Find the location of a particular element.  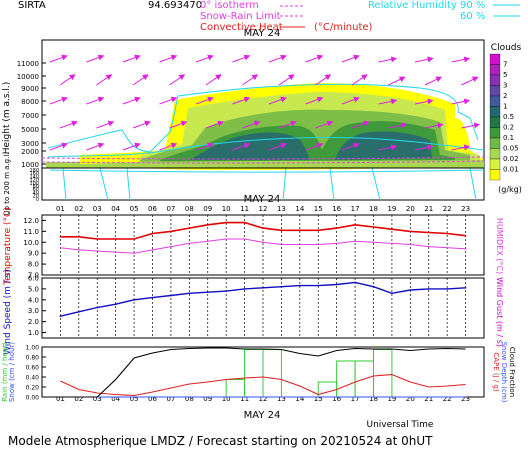

y-tick-4.0: 4.0 is located at coordinates (33, 300).